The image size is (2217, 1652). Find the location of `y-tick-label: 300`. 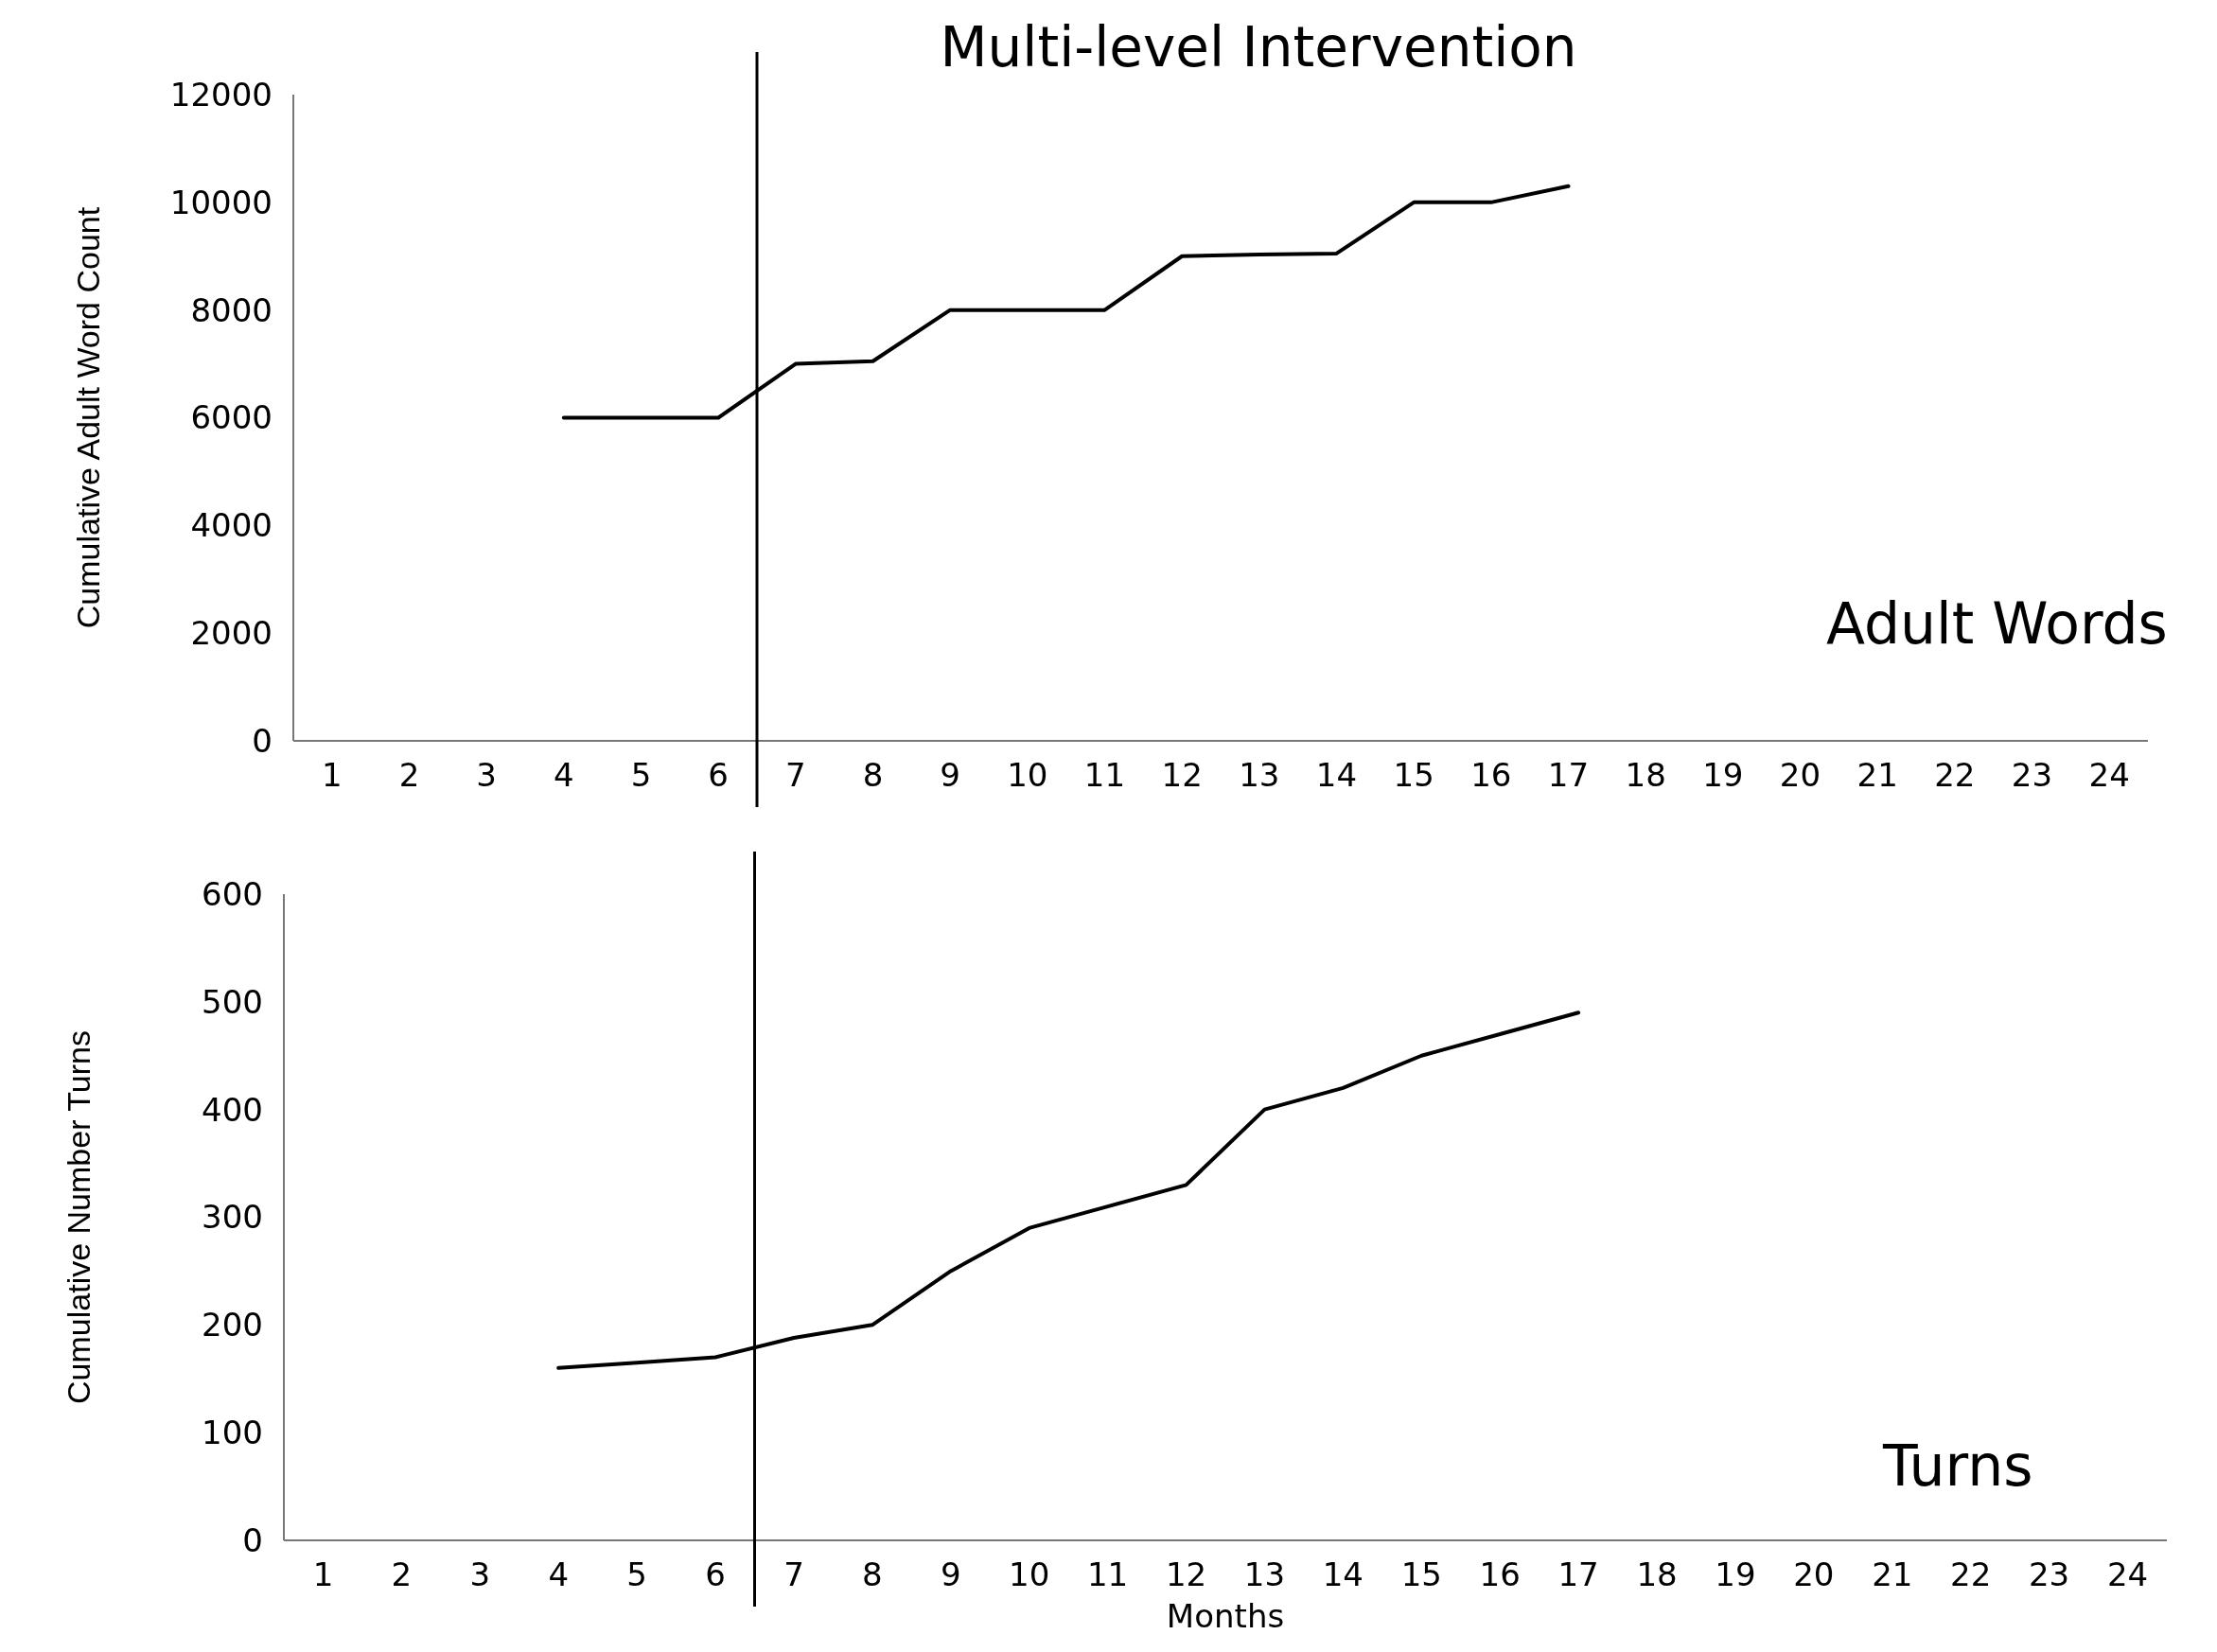

y-tick-label: 300 is located at coordinates (232, 1217).